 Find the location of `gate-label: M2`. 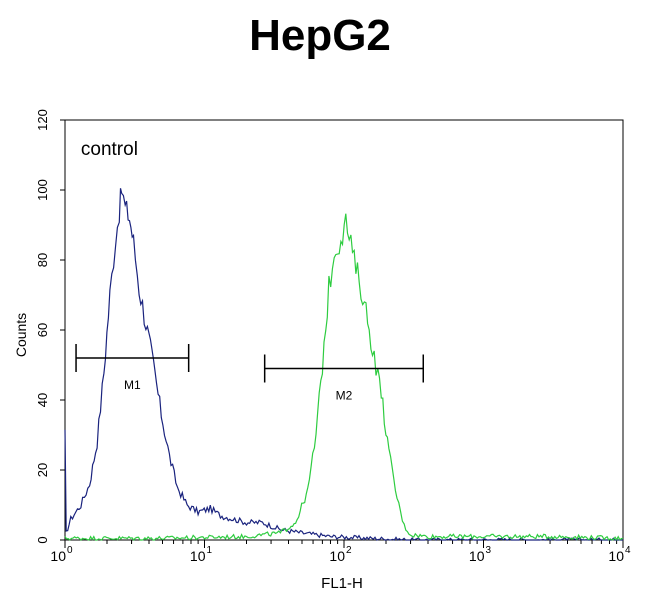

gate-label: M2 is located at coordinates (344, 396).